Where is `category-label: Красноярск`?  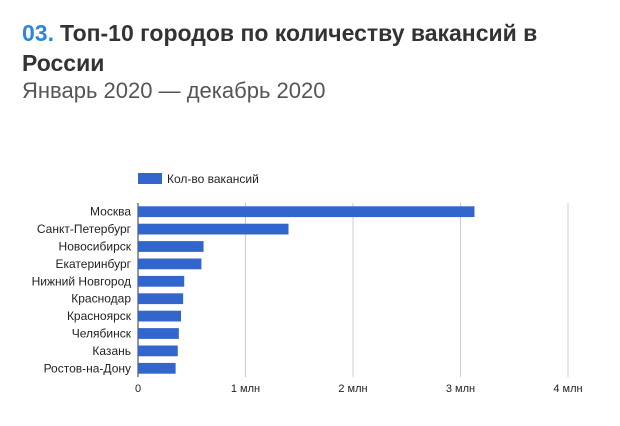 category-label: Красноярск is located at coordinates (99, 316).